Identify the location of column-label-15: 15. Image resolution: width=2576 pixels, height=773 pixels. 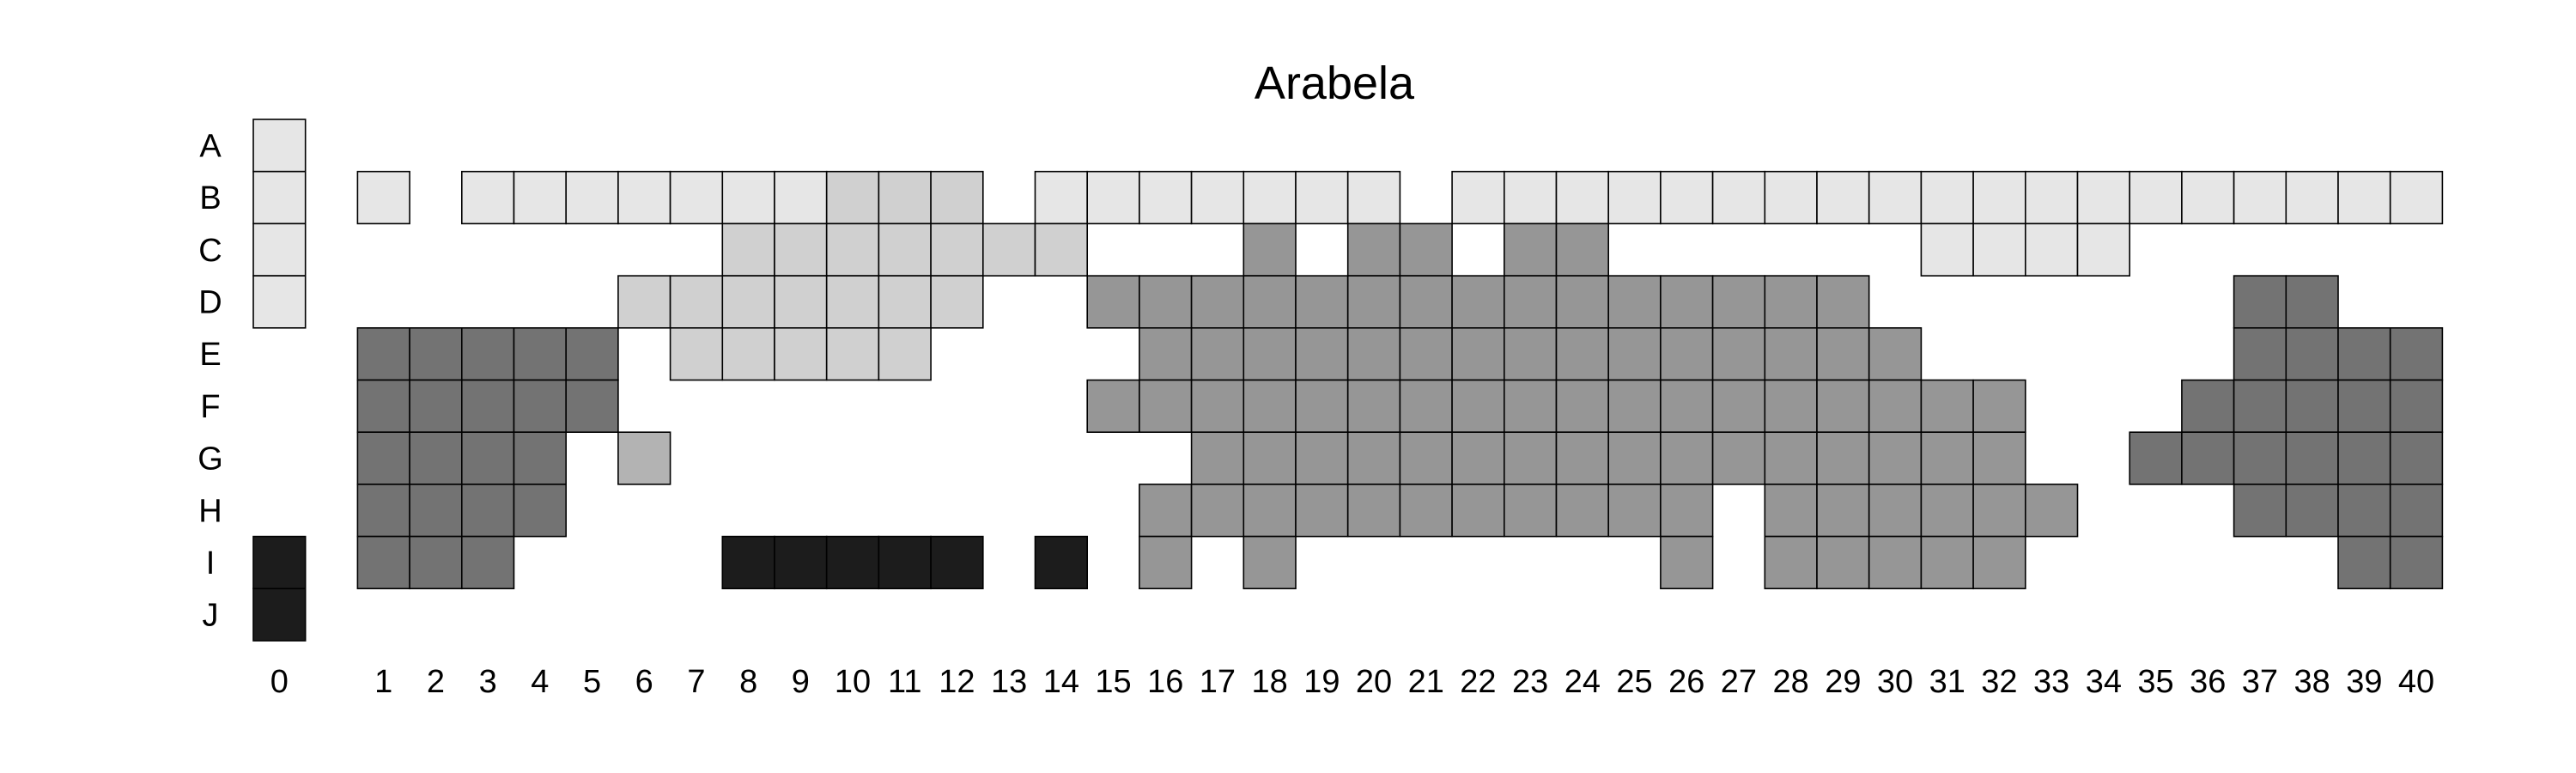
(1113, 682).